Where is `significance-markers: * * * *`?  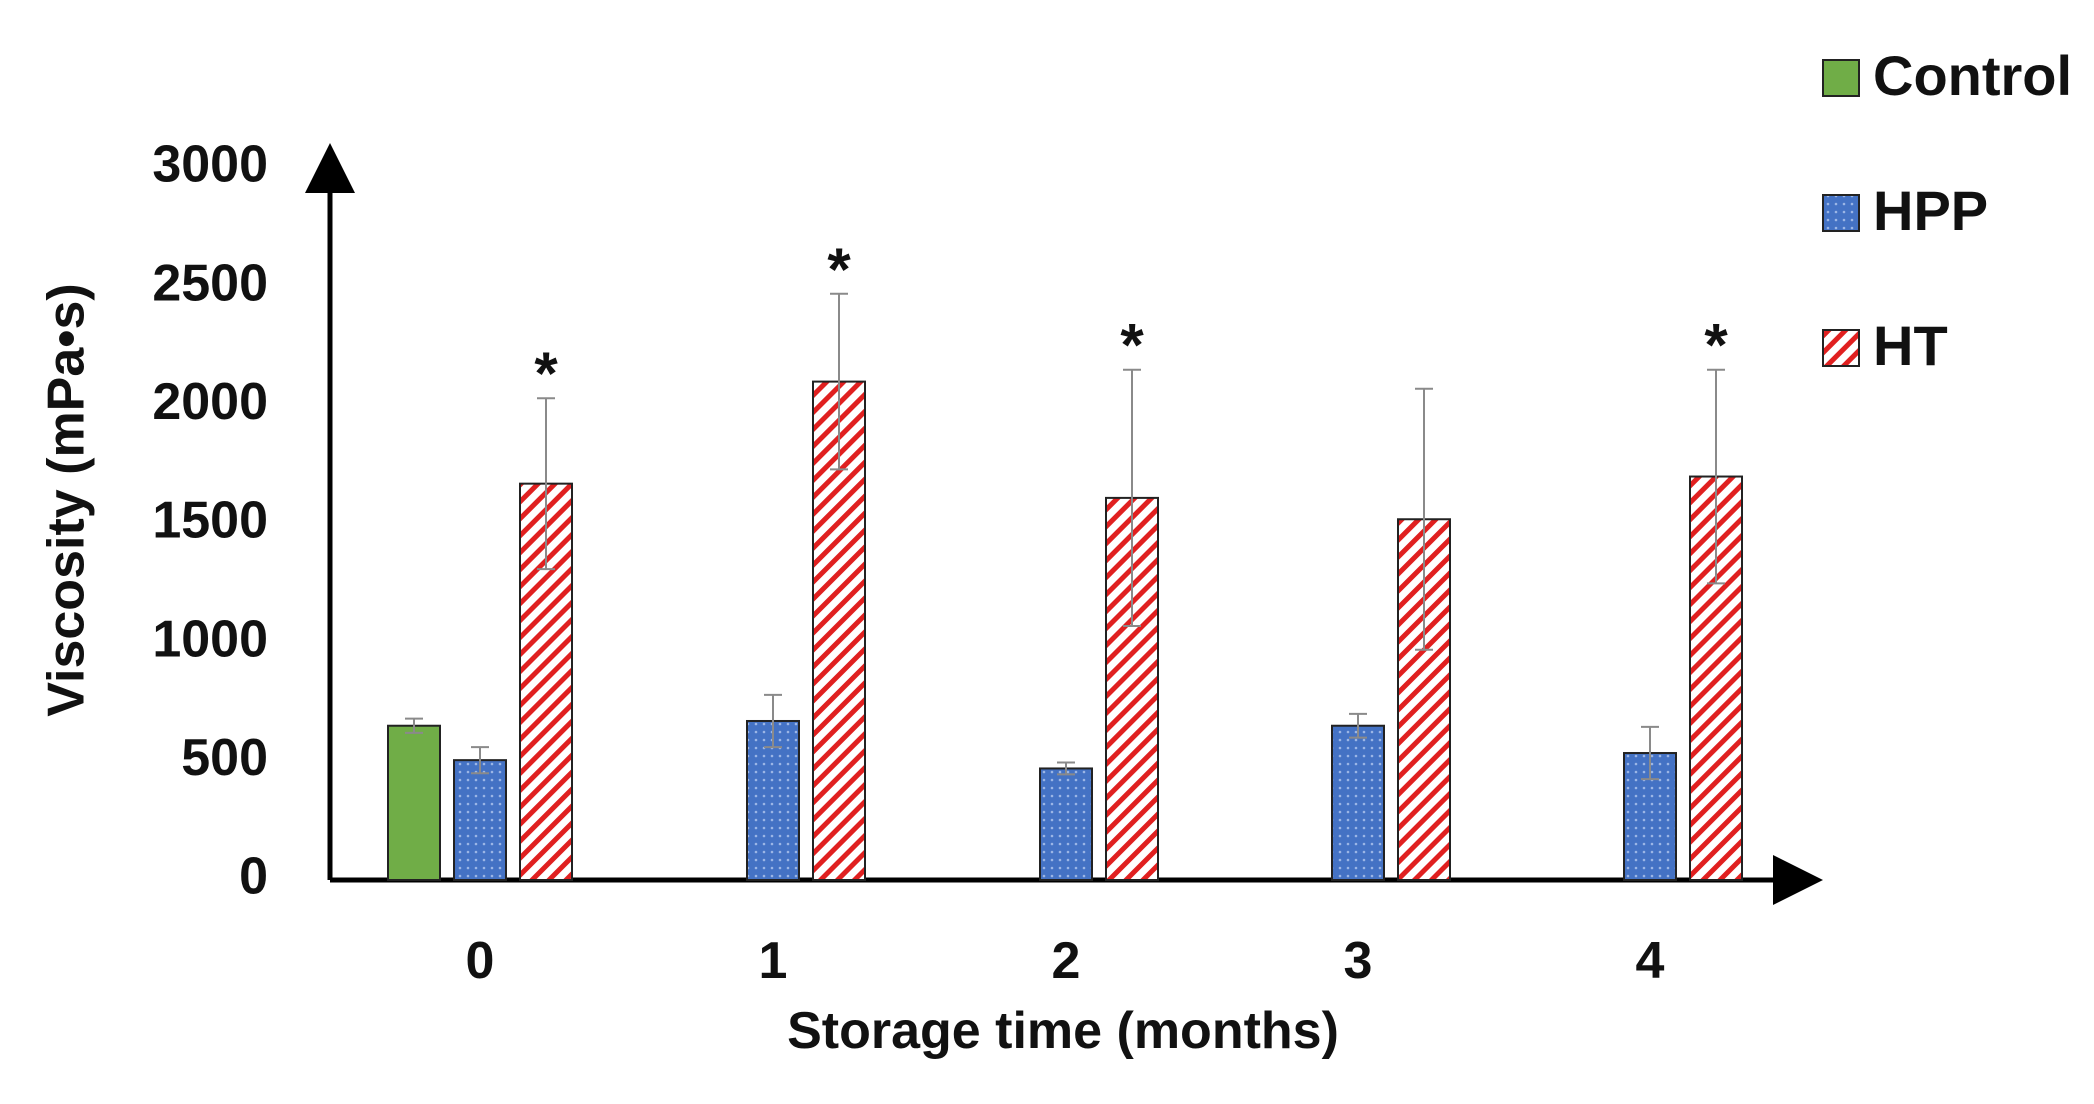
significance-markers: * * * * is located at coordinates (1131, 321).